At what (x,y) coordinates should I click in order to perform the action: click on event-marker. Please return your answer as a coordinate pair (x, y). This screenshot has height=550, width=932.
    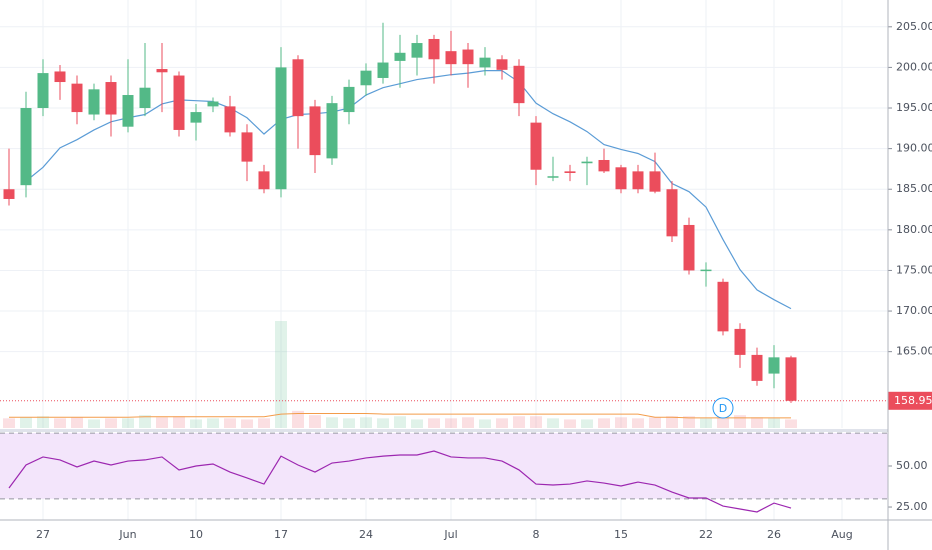
    Looking at the image, I should click on (723, 408).